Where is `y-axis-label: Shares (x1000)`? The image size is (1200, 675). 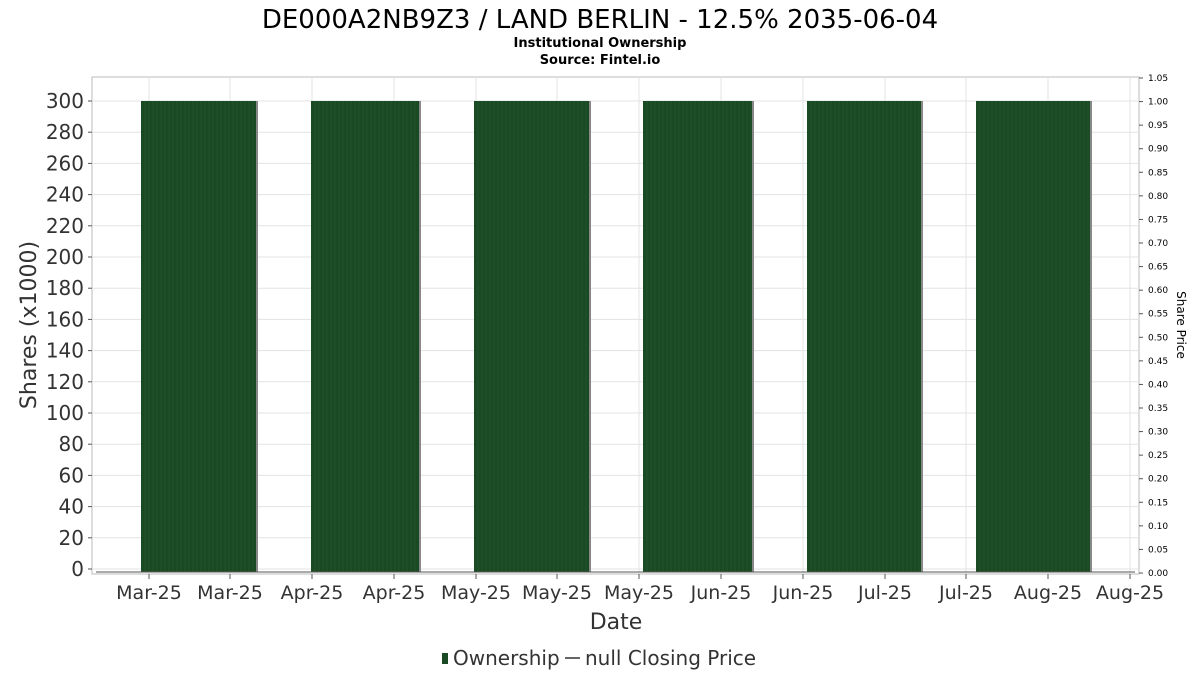
y-axis-label: Shares (x1000) is located at coordinates (29, 325).